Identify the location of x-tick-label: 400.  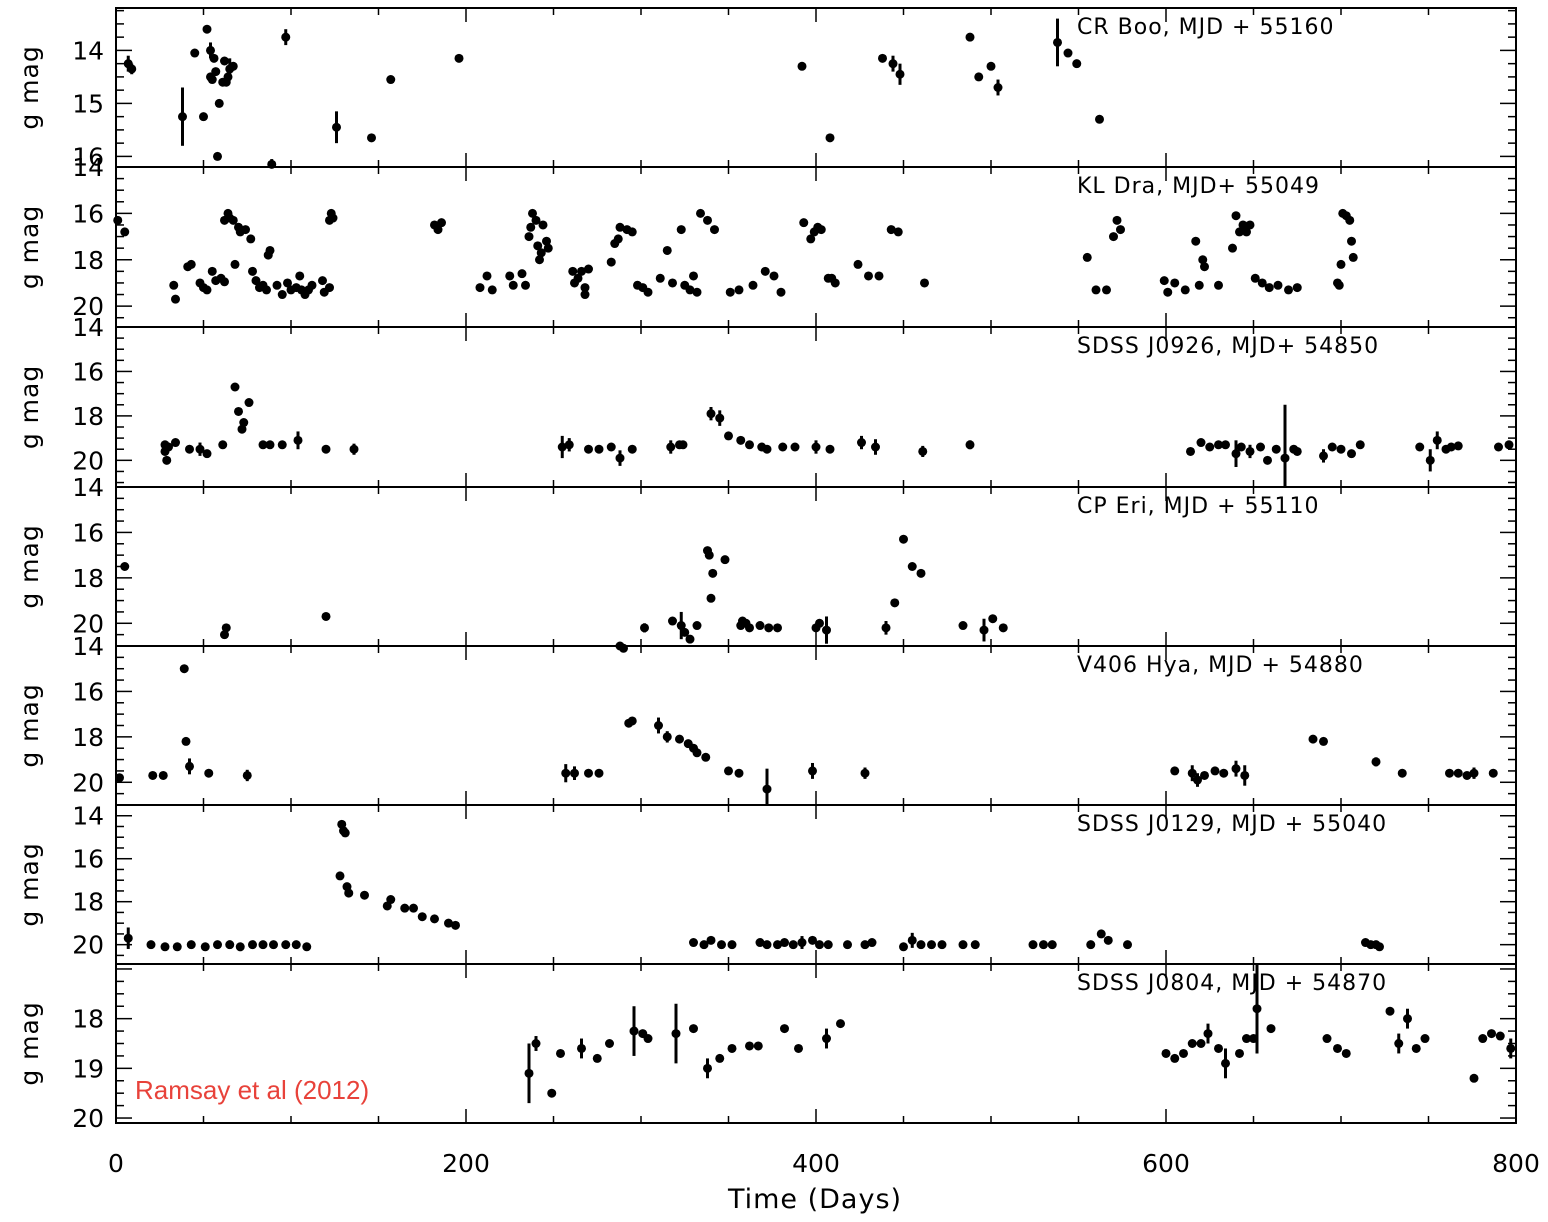
(816, 1163).